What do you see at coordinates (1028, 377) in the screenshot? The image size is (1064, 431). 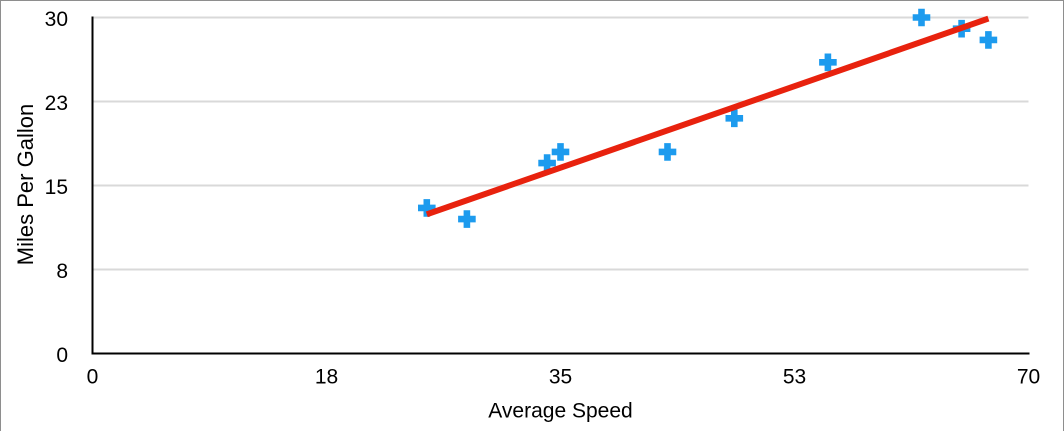 I see `svg-text: 70` at bounding box center [1028, 377].